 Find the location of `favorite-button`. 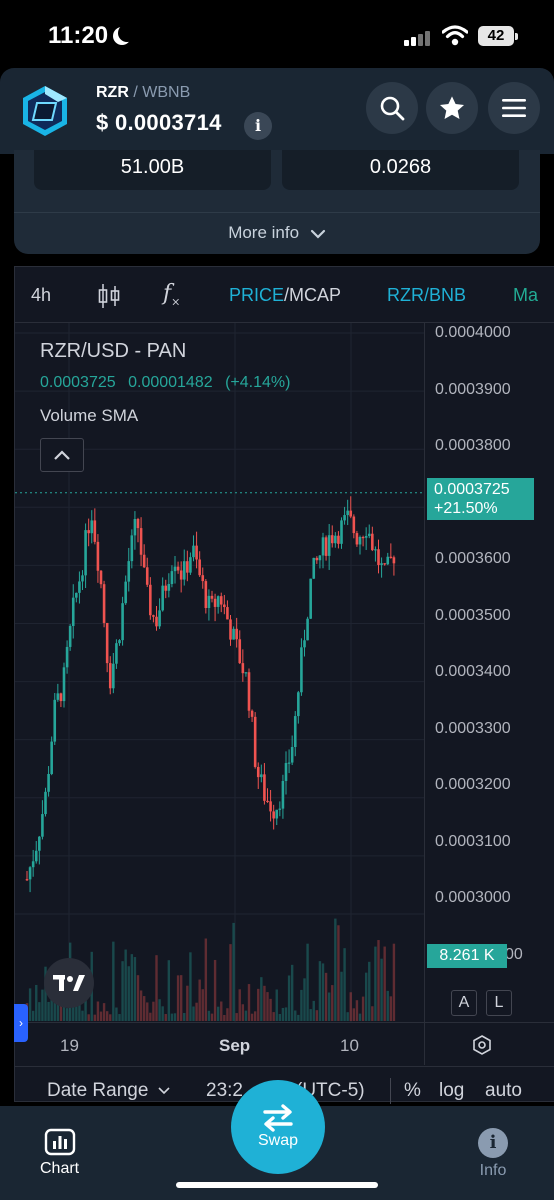

favorite-button is located at coordinates (452, 108).